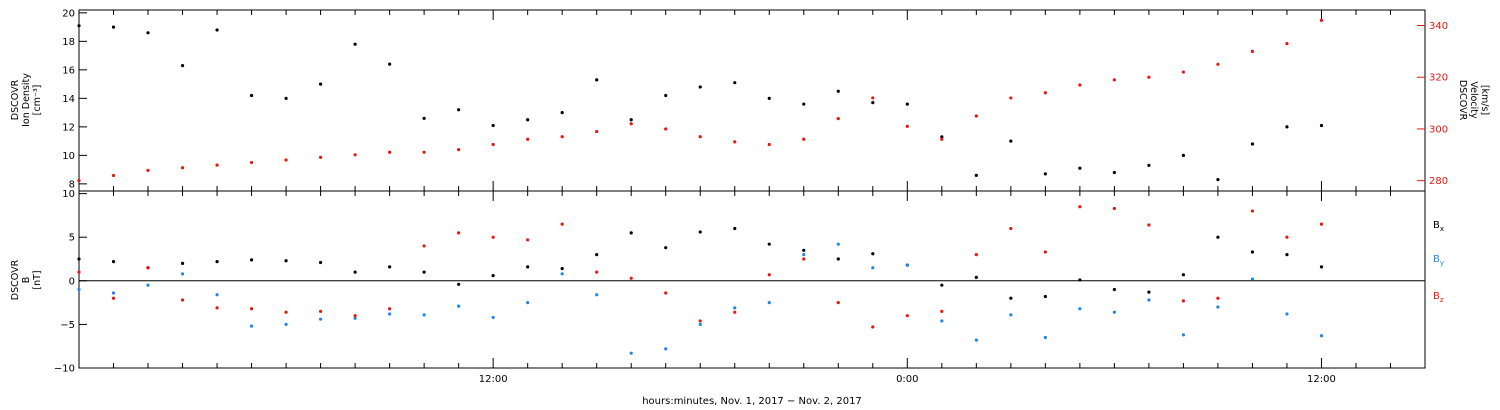 This screenshot has width=1500, height=410. What do you see at coordinates (26, 100) in the screenshot?
I see `density-ylabel-line-2: Ion Density` at bounding box center [26, 100].